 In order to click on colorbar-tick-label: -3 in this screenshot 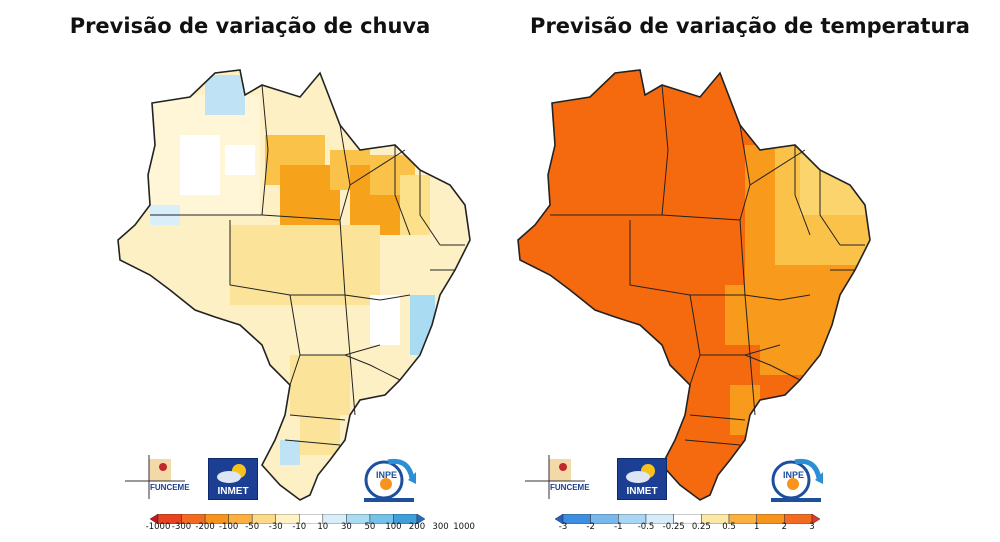, I will do `click(563, 527)`.